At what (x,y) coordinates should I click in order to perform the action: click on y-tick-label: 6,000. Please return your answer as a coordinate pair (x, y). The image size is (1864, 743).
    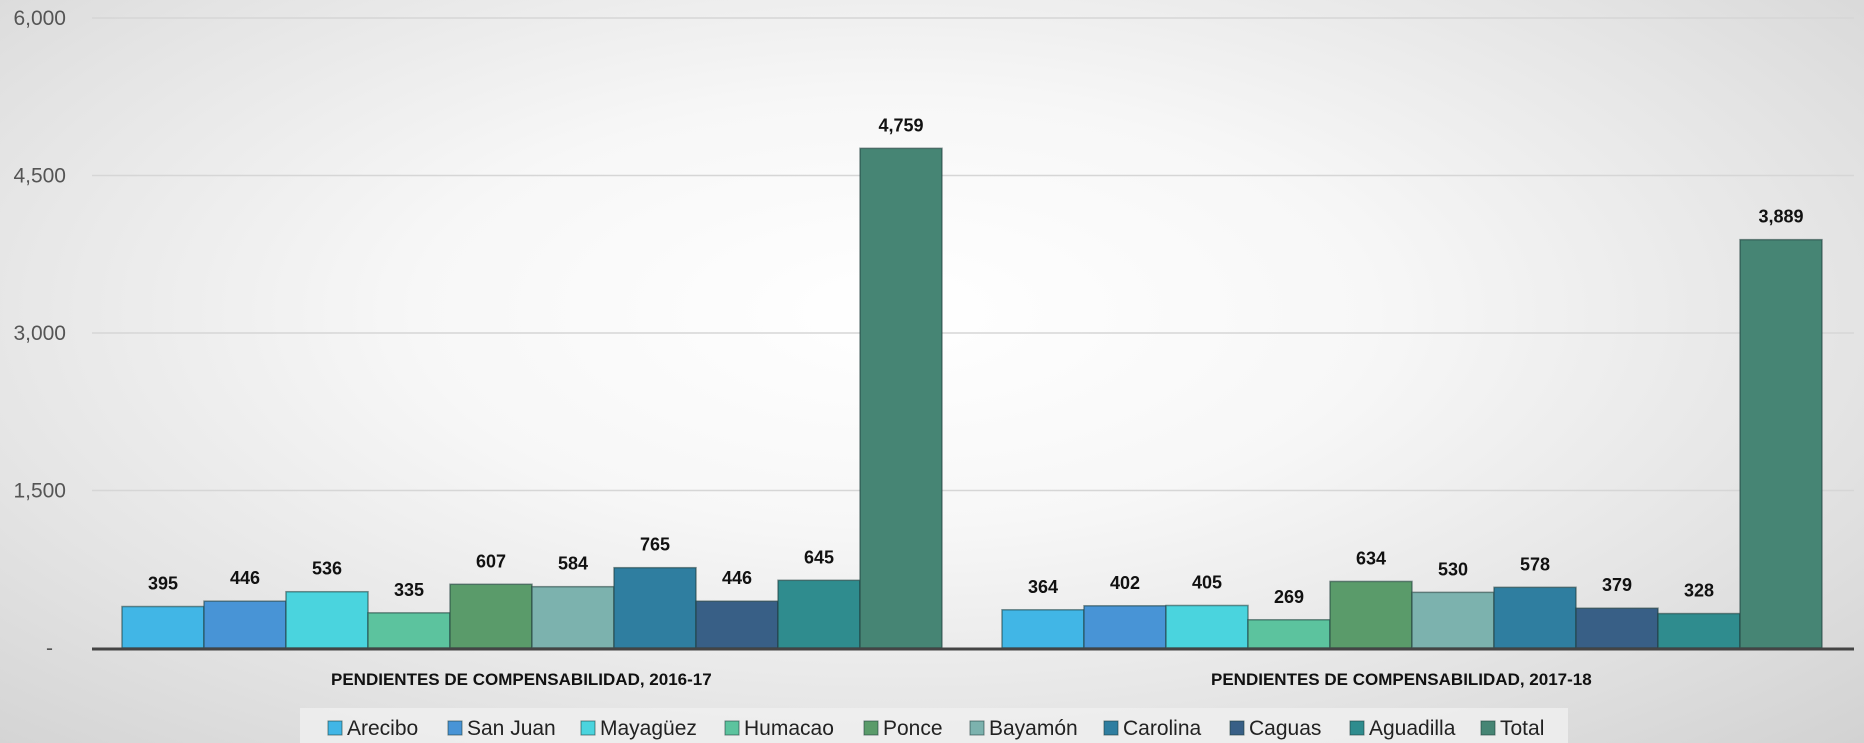
    Looking at the image, I should click on (39, 18).